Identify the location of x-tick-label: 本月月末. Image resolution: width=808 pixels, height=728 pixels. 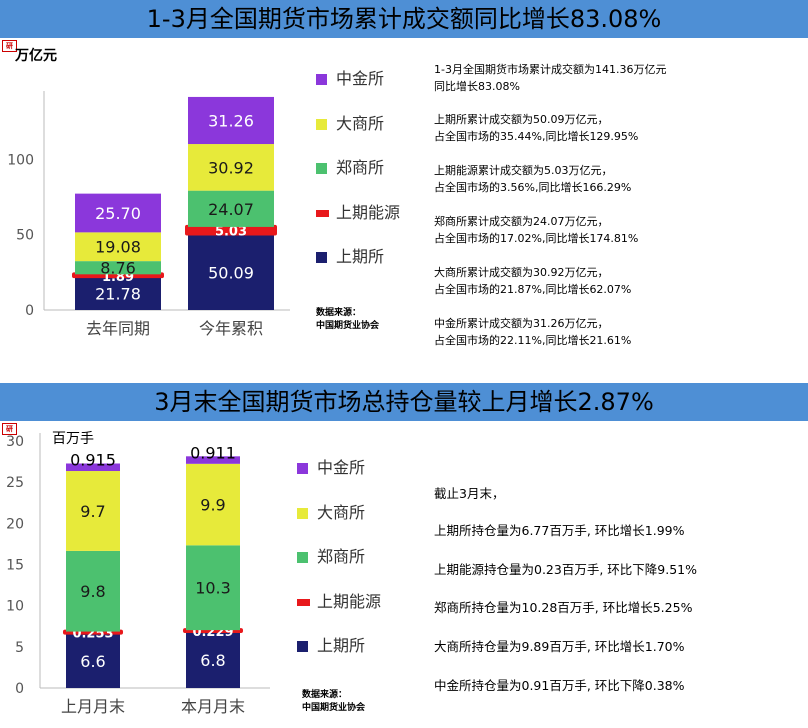
(213, 706).